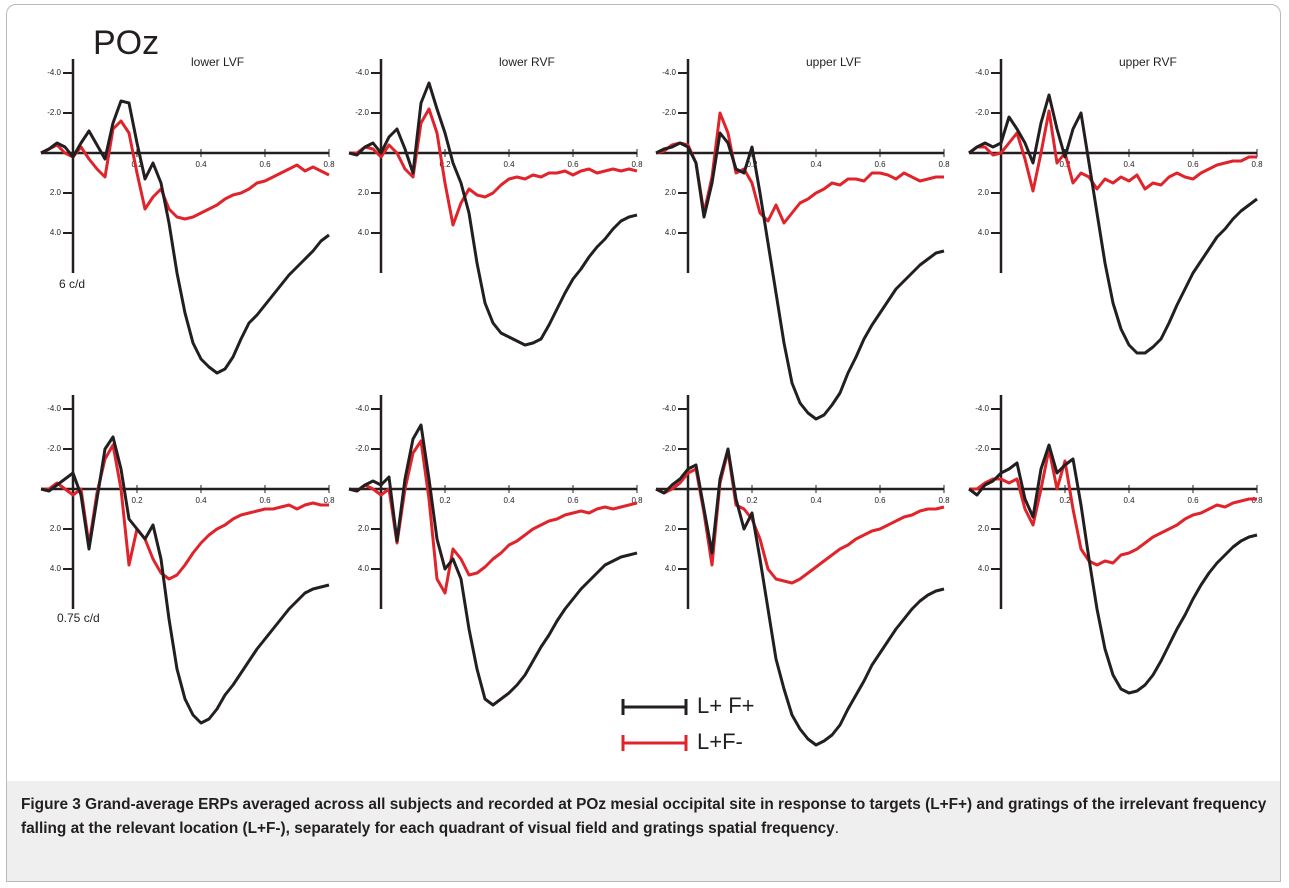  Describe the element at coordinates (837, 828) in the screenshot. I see `caption-end: .` at that location.